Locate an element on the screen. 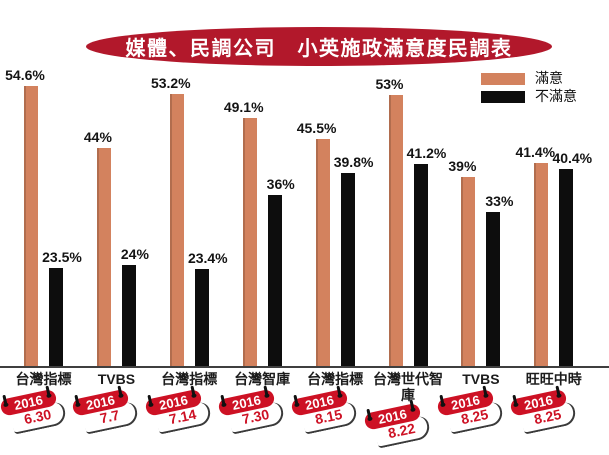 Image resolution: width=609 pixels, height=455 pixels. satisfied-value-label: 53.2% is located at coordinates (170, 83).